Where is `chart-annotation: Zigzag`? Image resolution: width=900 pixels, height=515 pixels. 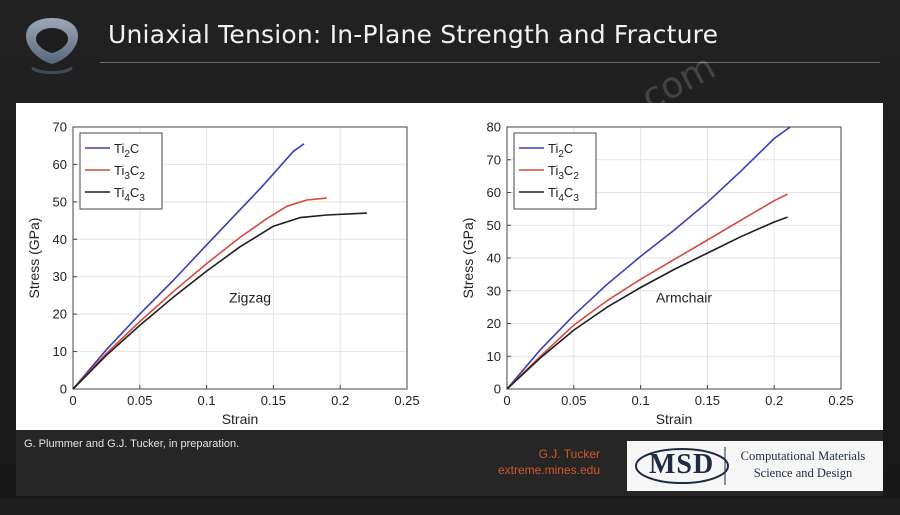
chart-annotation: Zigzag is located at coordinates (250, 298).